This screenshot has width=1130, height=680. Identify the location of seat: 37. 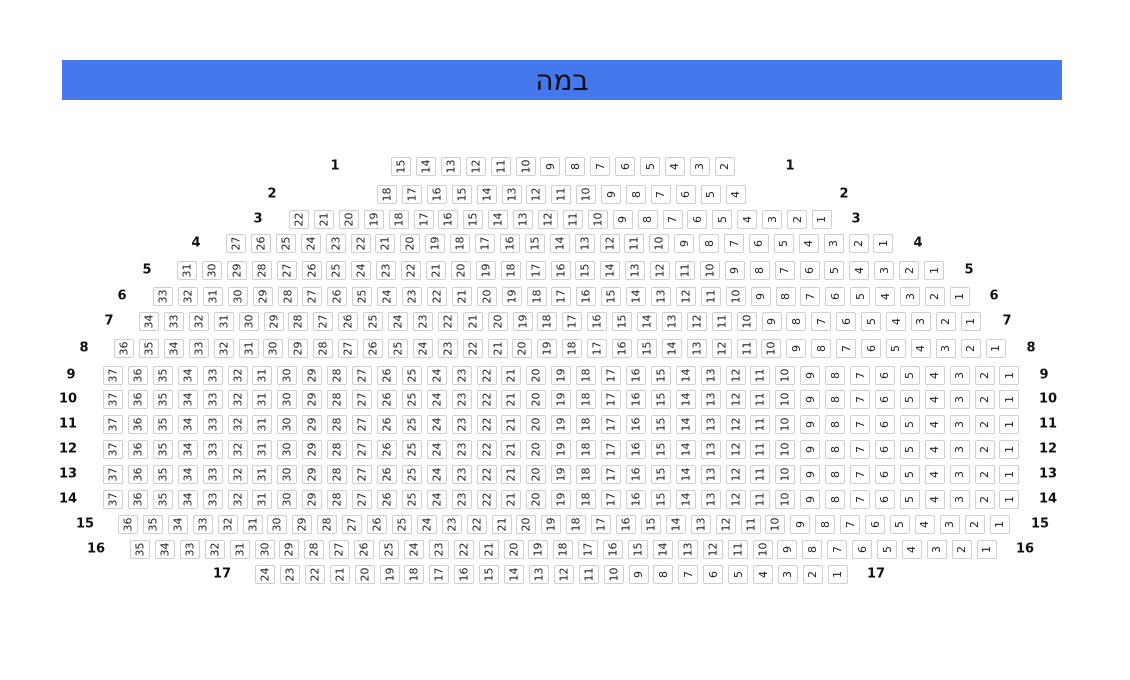
(113, 474).